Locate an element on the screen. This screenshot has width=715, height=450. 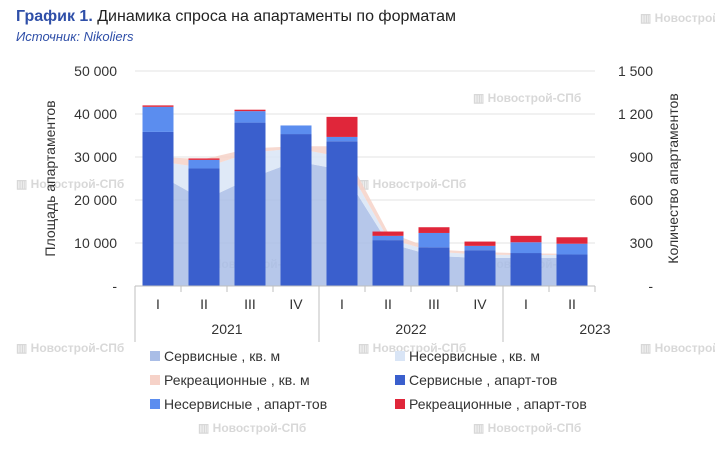
y-tick-label: 10 000 is located at coordinates (95, 243).